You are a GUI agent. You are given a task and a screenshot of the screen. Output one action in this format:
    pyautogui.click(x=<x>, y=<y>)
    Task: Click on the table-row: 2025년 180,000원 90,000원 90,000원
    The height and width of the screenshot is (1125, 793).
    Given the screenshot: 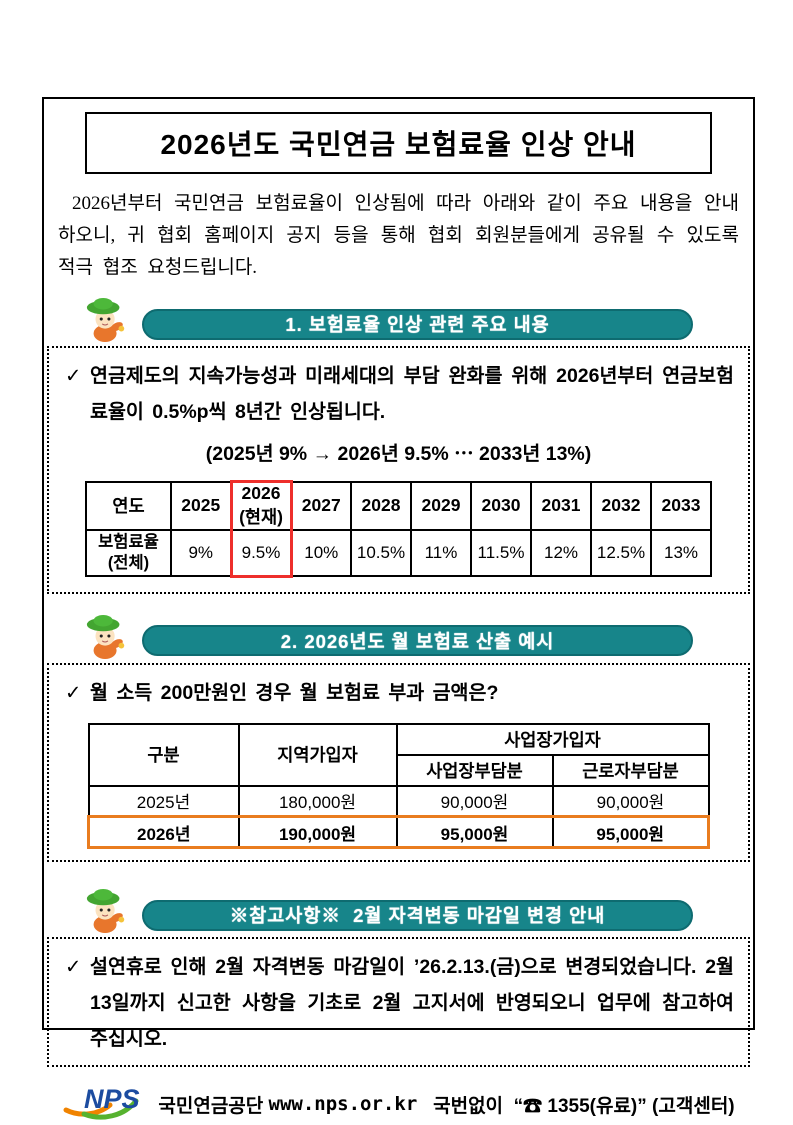 What is the action you would take?
    pyautogui.click(x=398, y=801)
    